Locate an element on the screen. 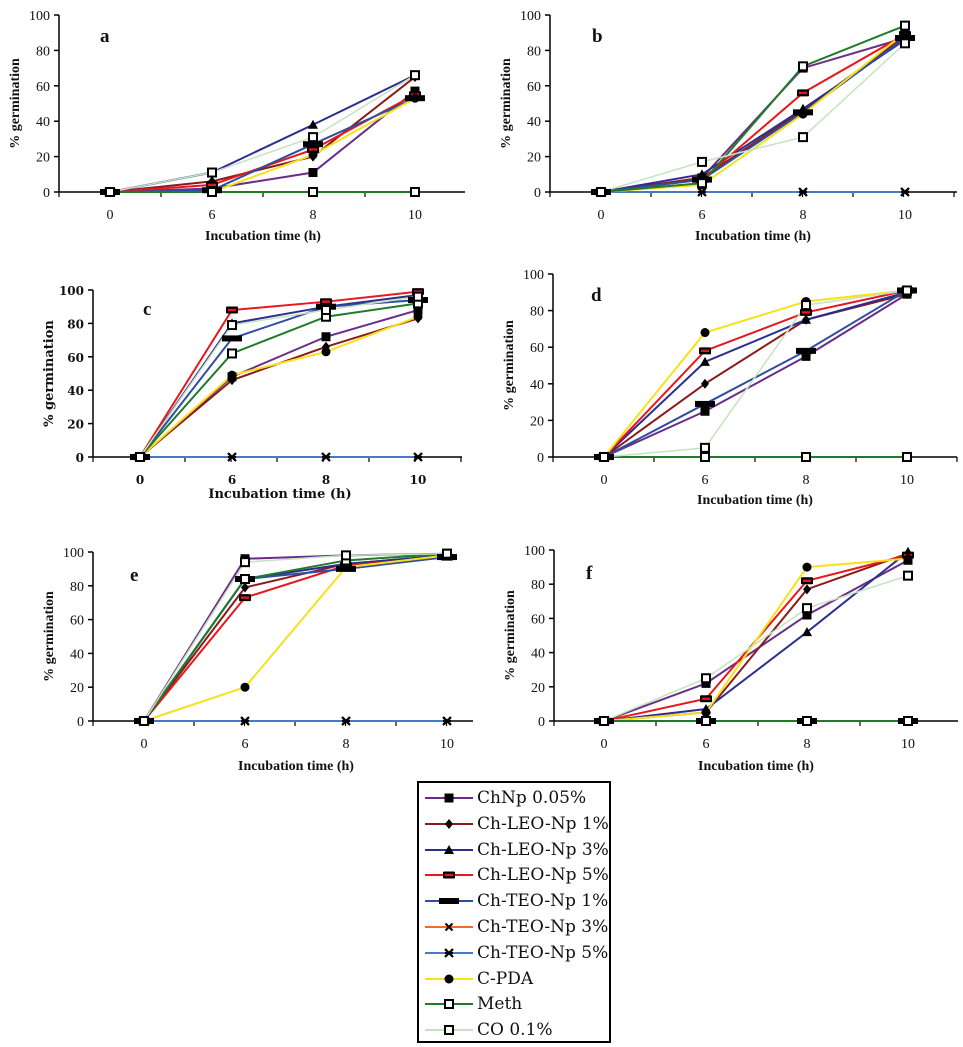 The image size is (963, 1047). legend-marker-diamond is located at coordinates (449, 823).